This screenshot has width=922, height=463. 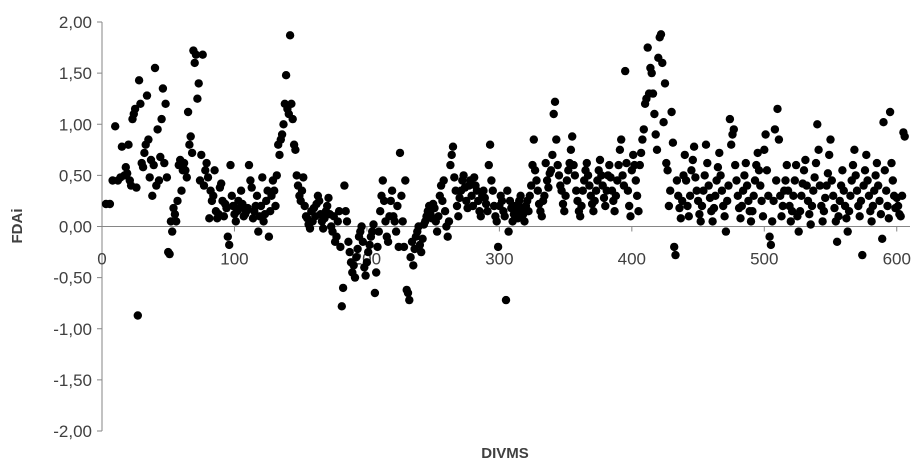 What do you see at coordinates (101, 259) in the screenshot?
I see `x-tick-label: 0` at bounding box center [101, 259].